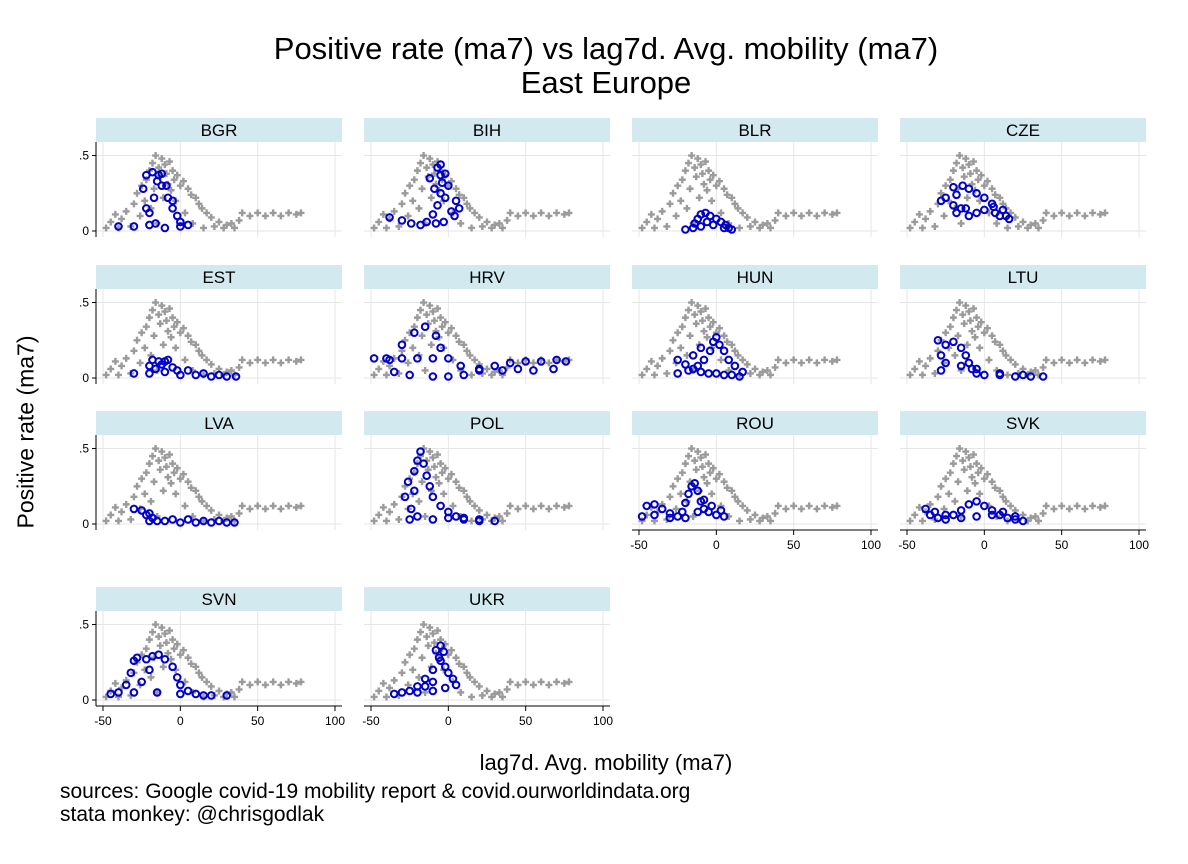 The height and width of the screenshot is (864, 1188). Describe the element at coordinates (1023, 130) in the screenshot. I see `panel-label: CZE` at that location.